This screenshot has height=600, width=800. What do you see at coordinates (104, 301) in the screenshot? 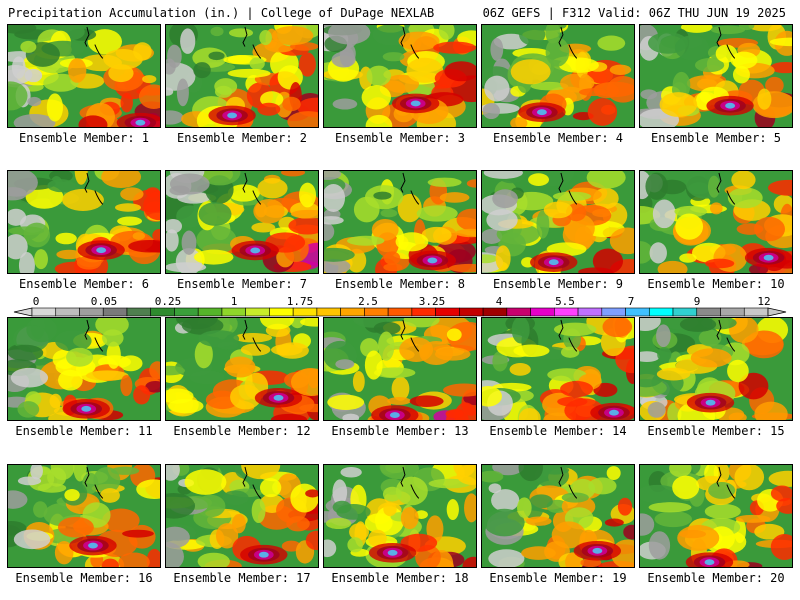
I see `colorbar-tick-label: 0.05` at bounding box center [104, 301].